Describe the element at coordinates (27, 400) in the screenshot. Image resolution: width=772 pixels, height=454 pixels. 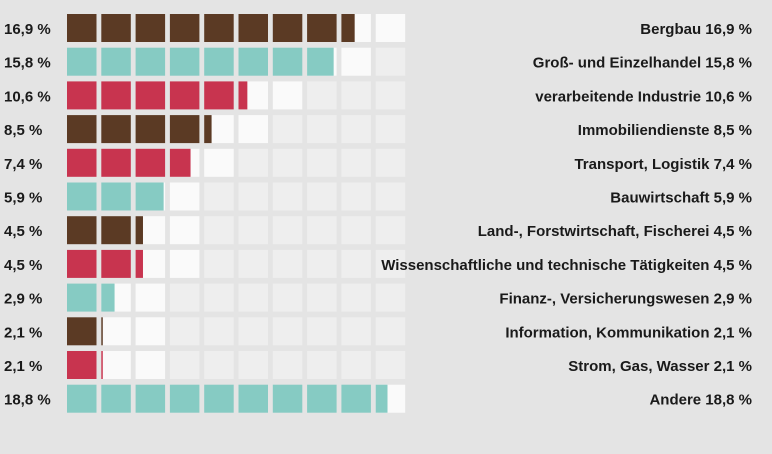
I see `value-label: 18,8 %` at that location.